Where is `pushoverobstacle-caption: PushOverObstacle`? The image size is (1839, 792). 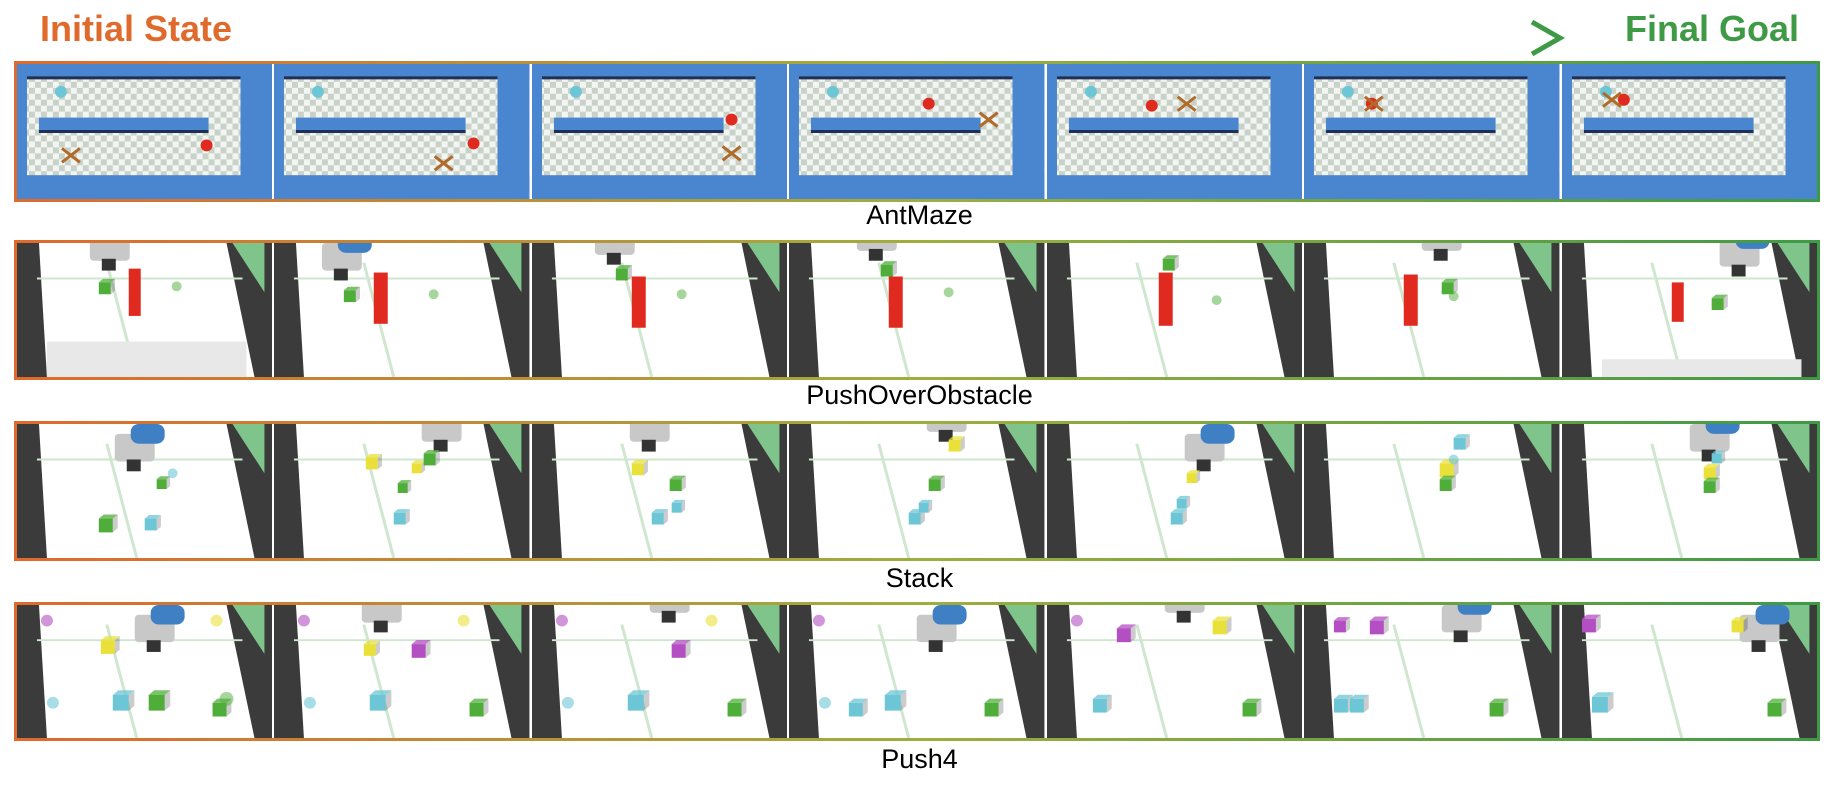 pushoverobstacle-caption: PushOverObstacle is located at coordinates (919, 395).